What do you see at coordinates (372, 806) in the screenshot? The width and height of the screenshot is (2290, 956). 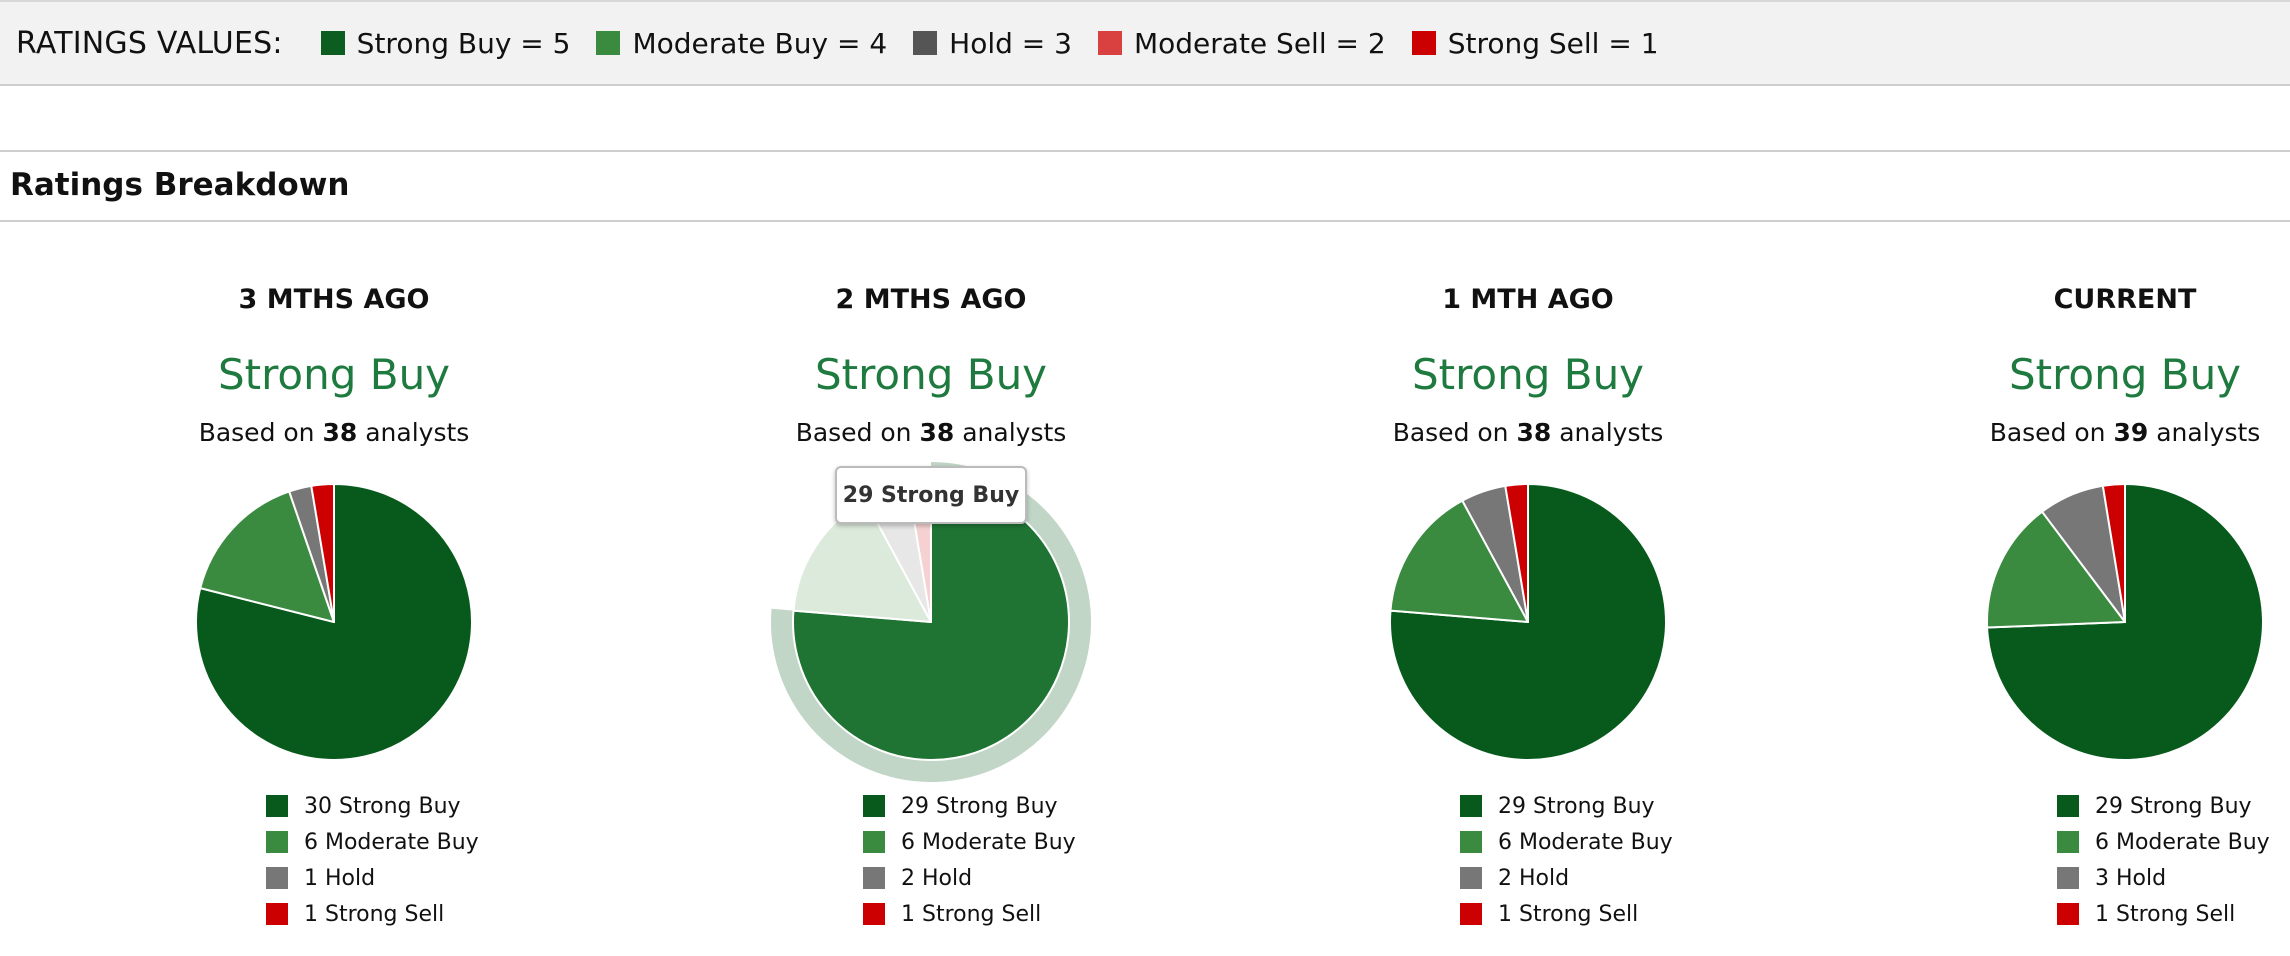 I see `legend-item-strong-buy: 30 Strong Buy` at bounding box center [372, 806].